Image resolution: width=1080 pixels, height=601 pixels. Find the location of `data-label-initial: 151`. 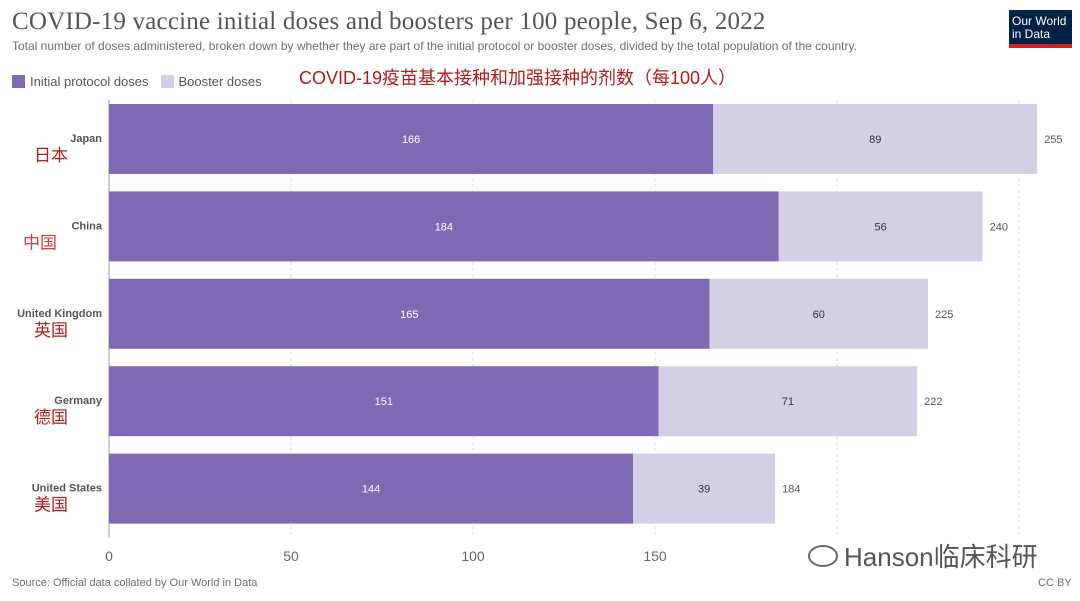

data-label-initial: 151 is located at coordinates (384, 402).